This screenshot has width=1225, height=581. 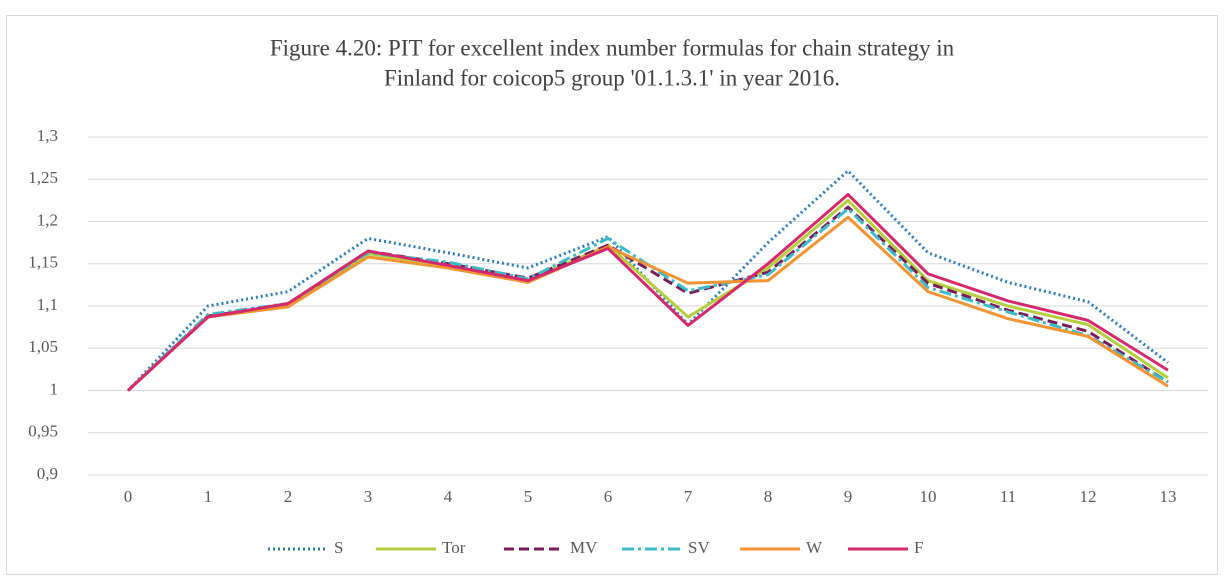 I want to click on x-tick-label: 5, so click(x=528, y=496).